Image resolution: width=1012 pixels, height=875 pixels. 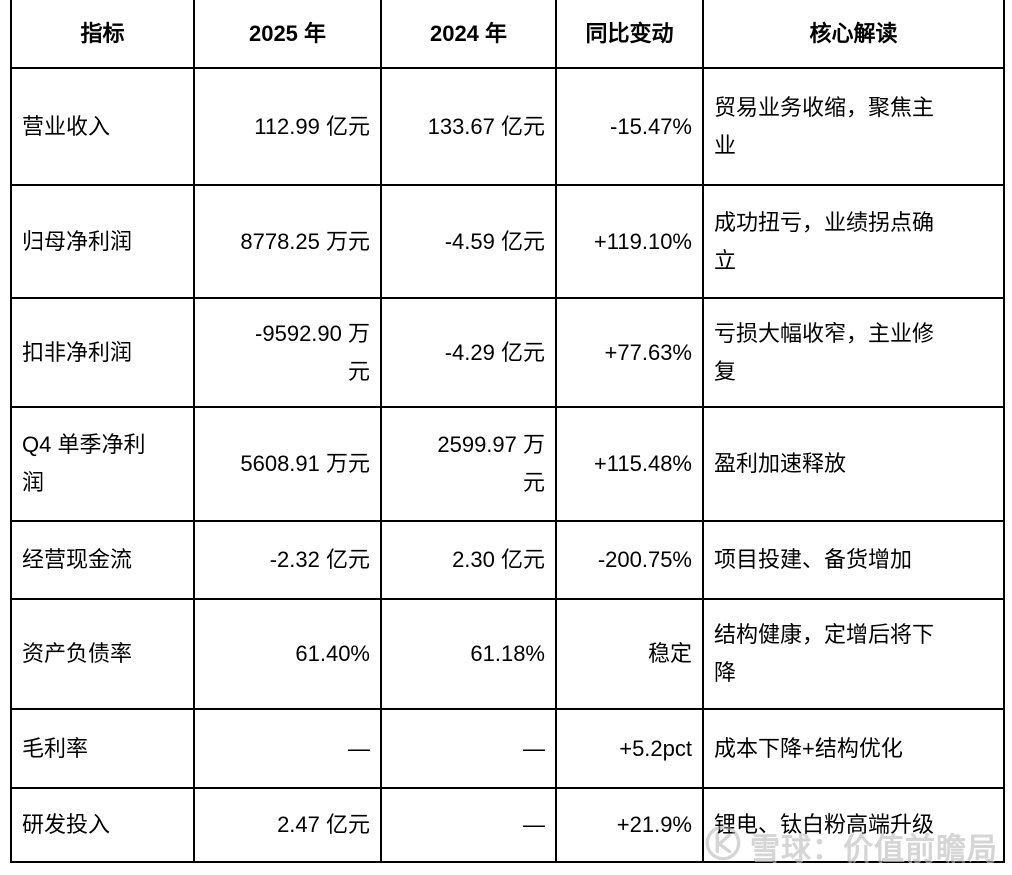 What do you see at coordinates (468, 126) in the screenshot?
I see `cell-2024-value: 133.67 亿元` at bounding box center [468, 126].